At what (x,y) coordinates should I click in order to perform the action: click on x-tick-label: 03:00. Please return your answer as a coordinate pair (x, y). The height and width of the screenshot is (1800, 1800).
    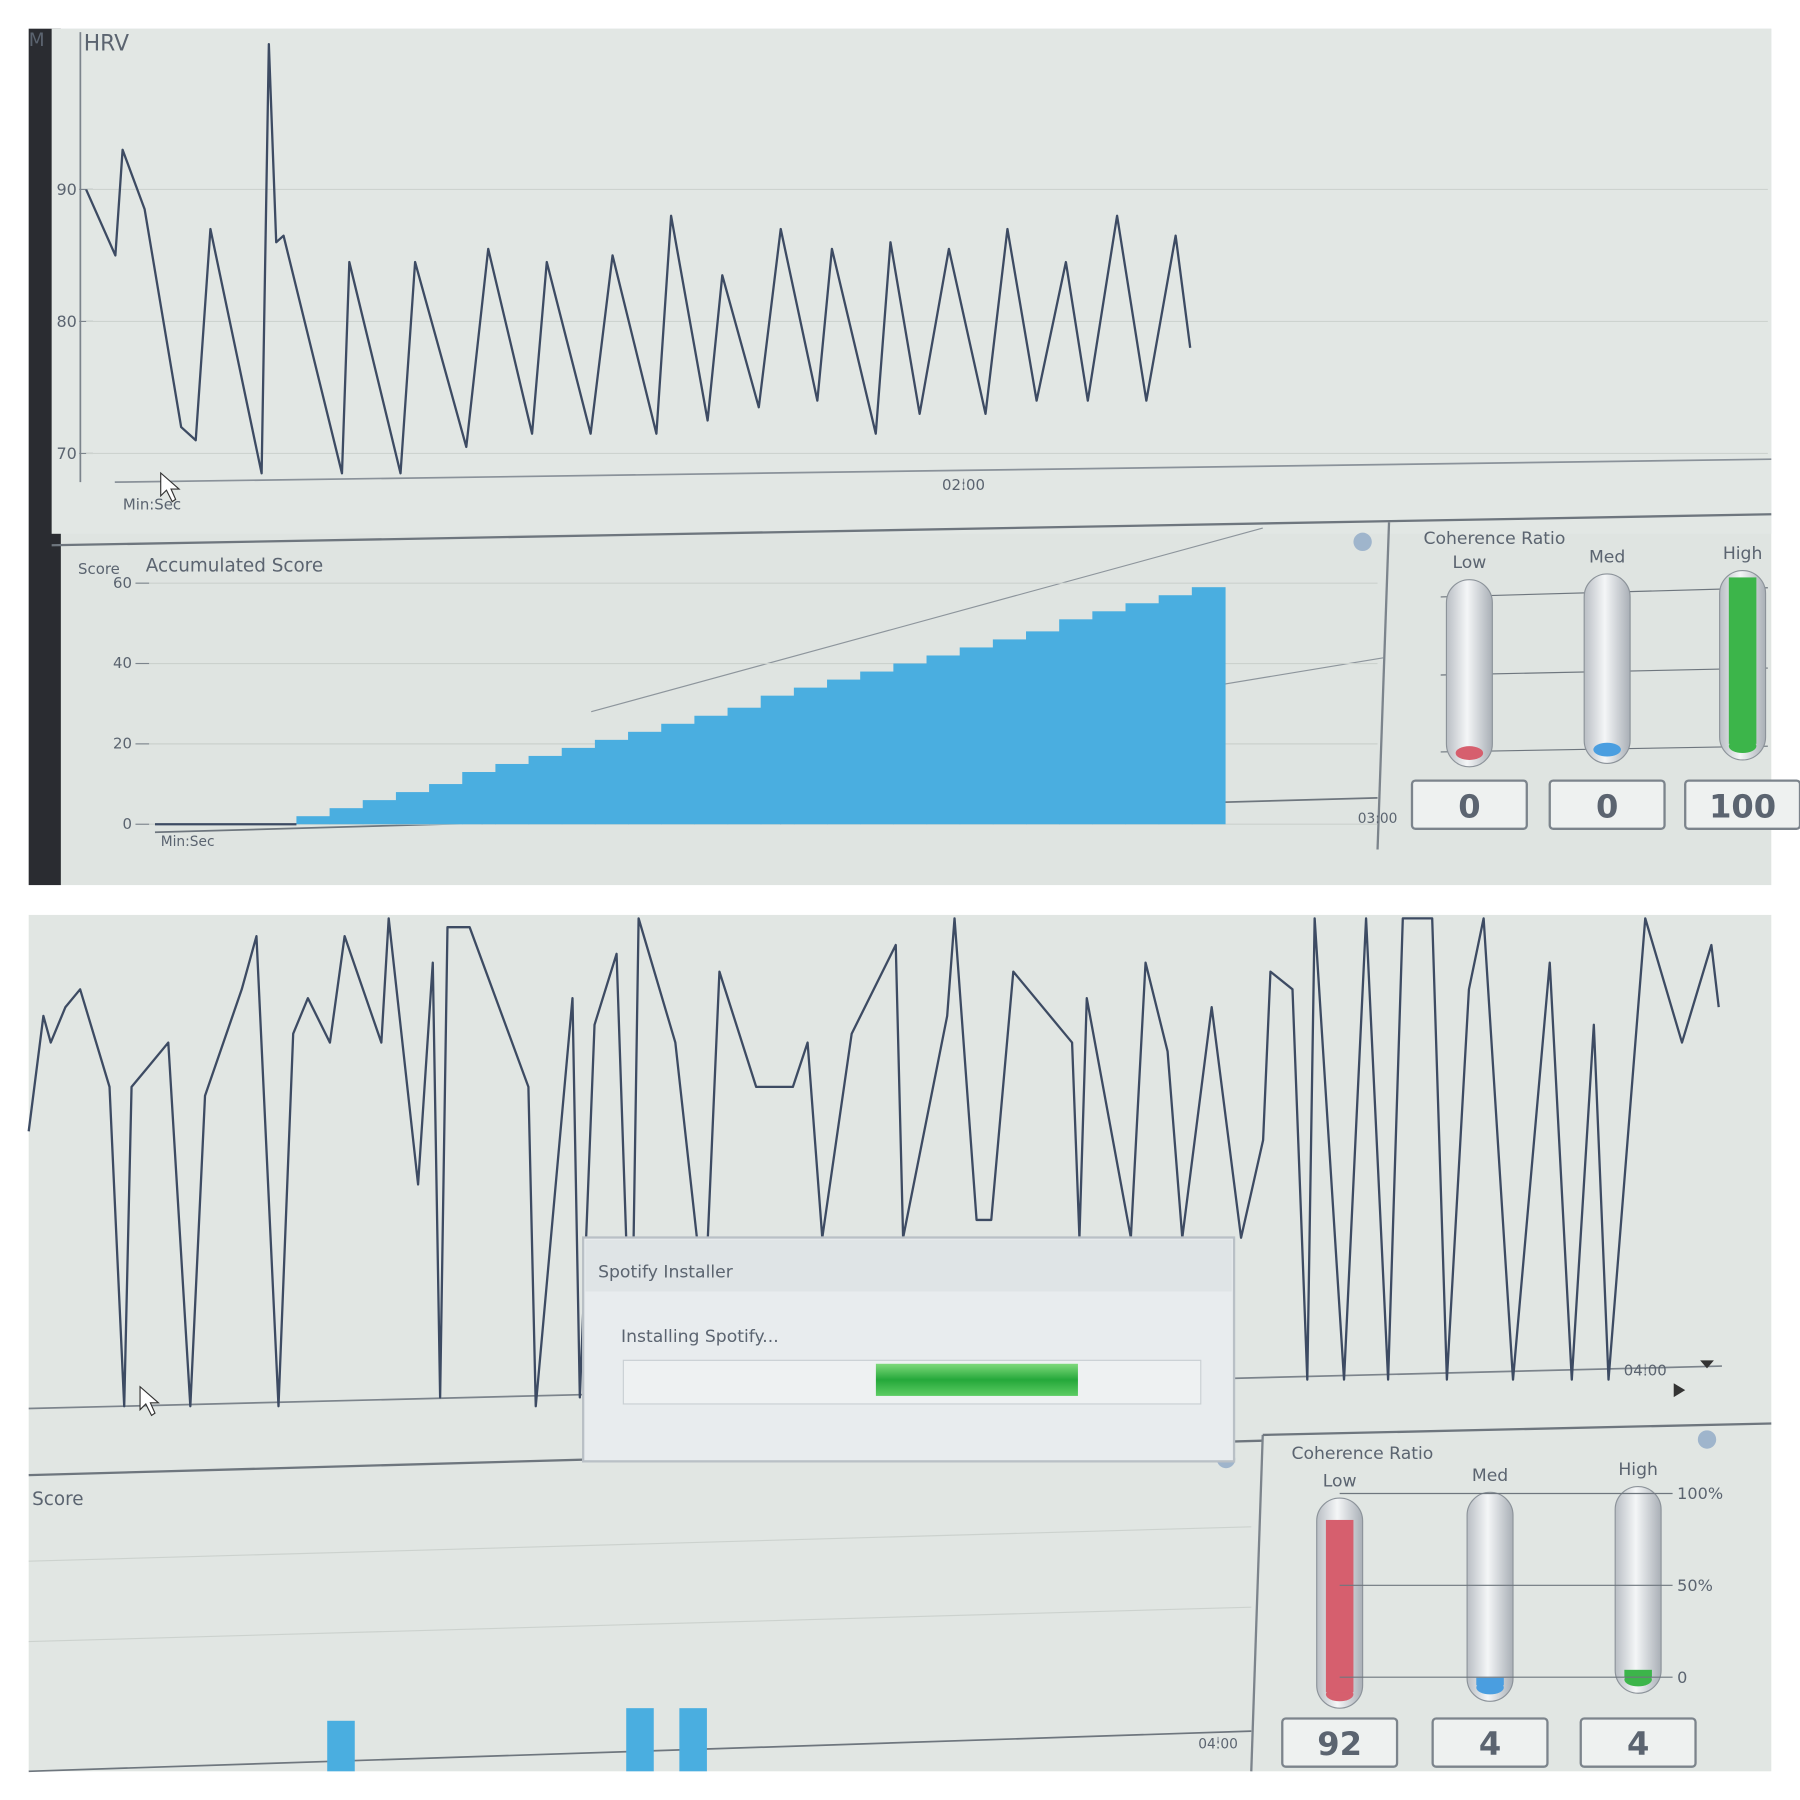
    Looking at the image, I should click on (1378, 819).